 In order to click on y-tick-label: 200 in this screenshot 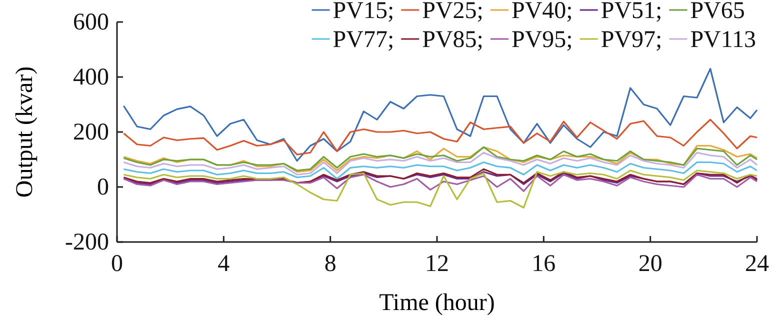, I will do `click(91, 133)`.